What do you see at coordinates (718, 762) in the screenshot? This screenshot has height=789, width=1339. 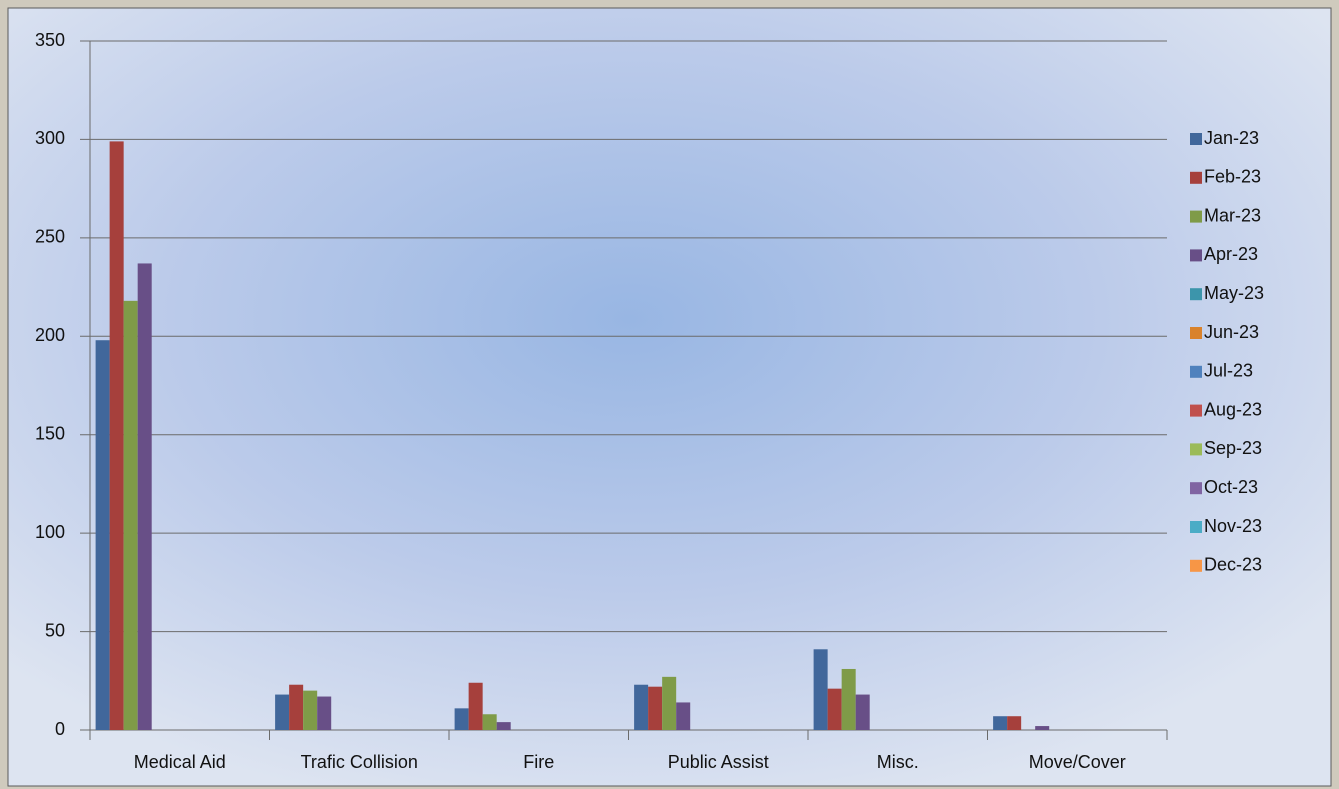 I see `x-tick-label: Public Assist` at bounding box center [718, 762].